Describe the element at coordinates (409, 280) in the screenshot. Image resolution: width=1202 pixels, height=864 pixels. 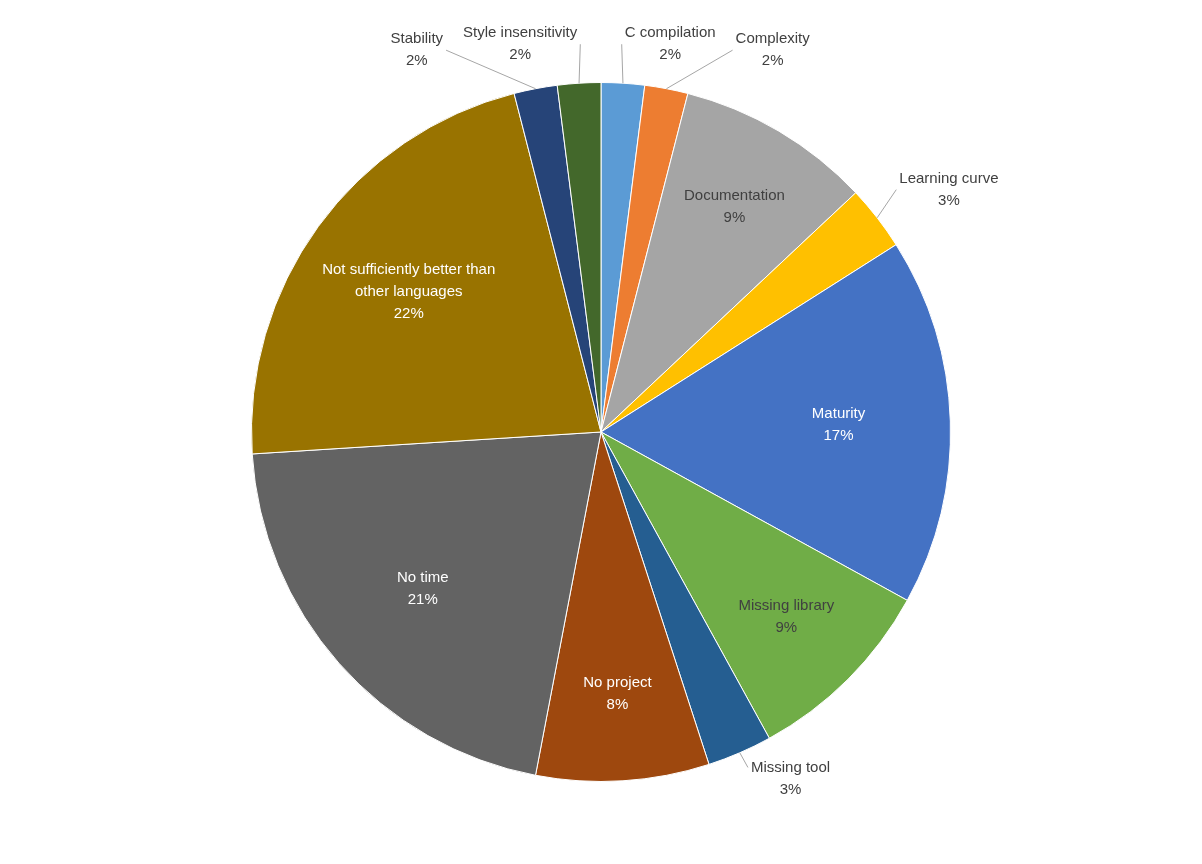
I see `slice-label: Not sufficiently better than other languages` at that location.